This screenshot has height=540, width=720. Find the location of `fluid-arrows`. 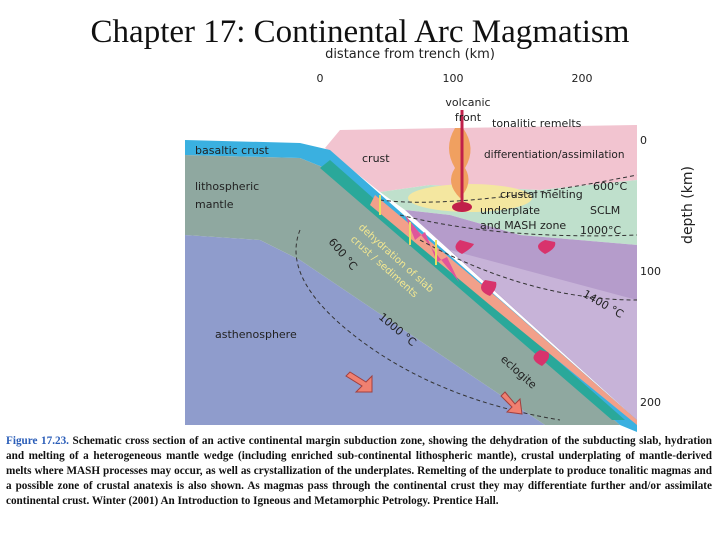

fluid-arrows is located at coordinates (408, 230).